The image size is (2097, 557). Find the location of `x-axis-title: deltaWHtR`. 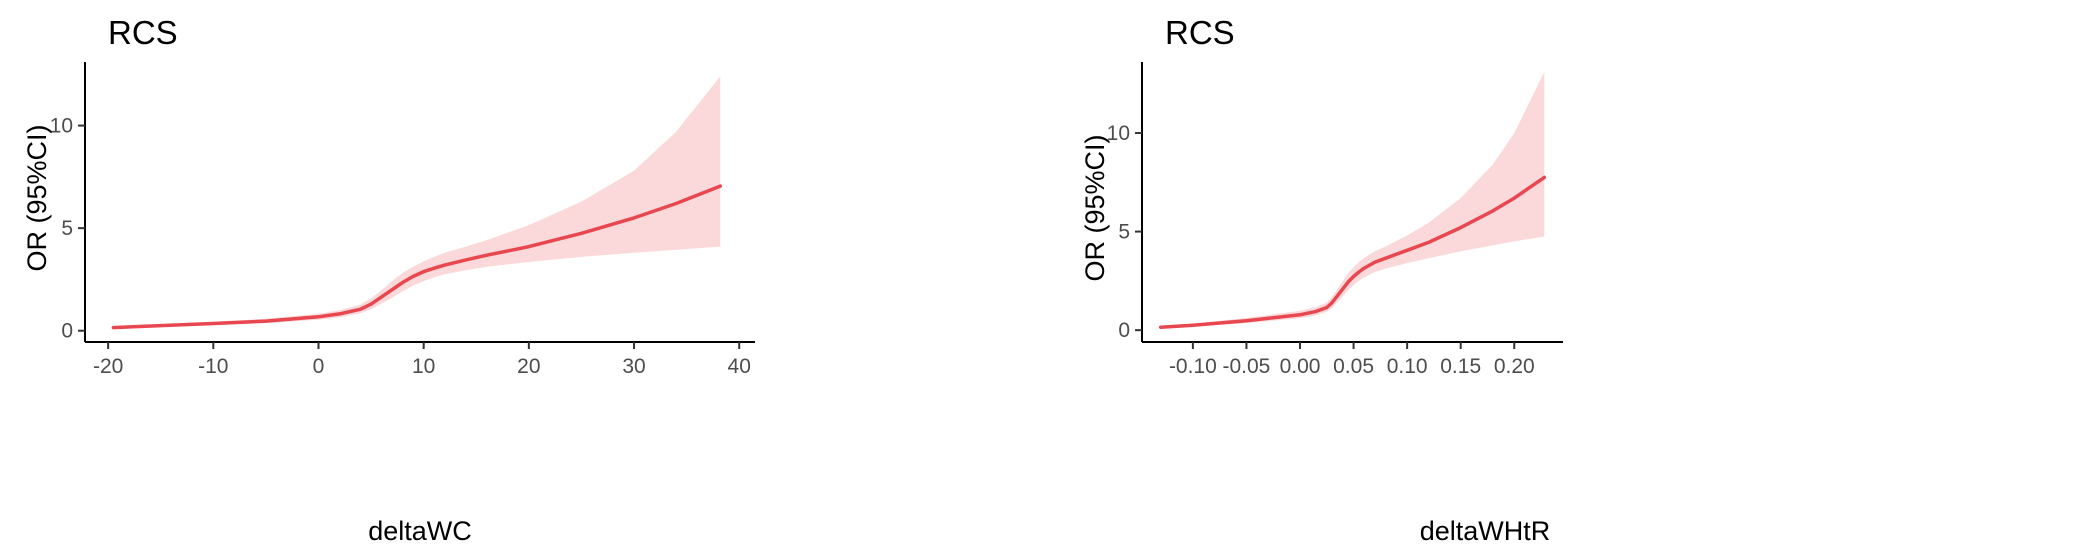

x-axis-title: deltaWHtR is located at coordinates (1485, 531).